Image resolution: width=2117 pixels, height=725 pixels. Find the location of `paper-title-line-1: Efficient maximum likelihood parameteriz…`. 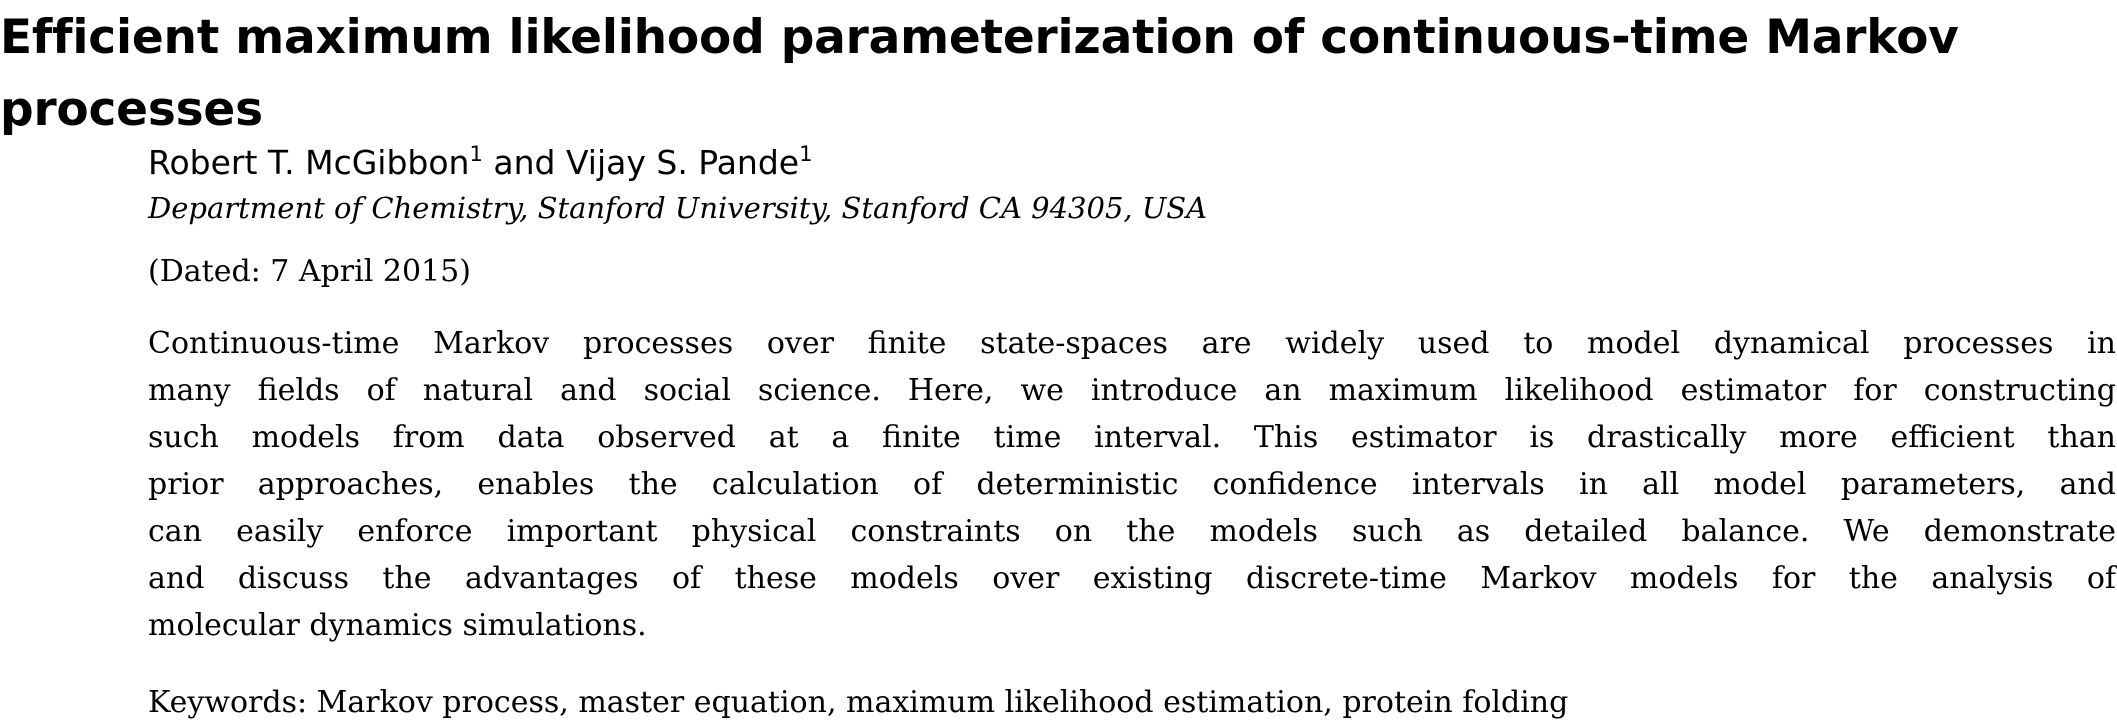

paper-title-line-1: Efficient maximum likelihood parameteriz… is located at coordinates (979, 37).